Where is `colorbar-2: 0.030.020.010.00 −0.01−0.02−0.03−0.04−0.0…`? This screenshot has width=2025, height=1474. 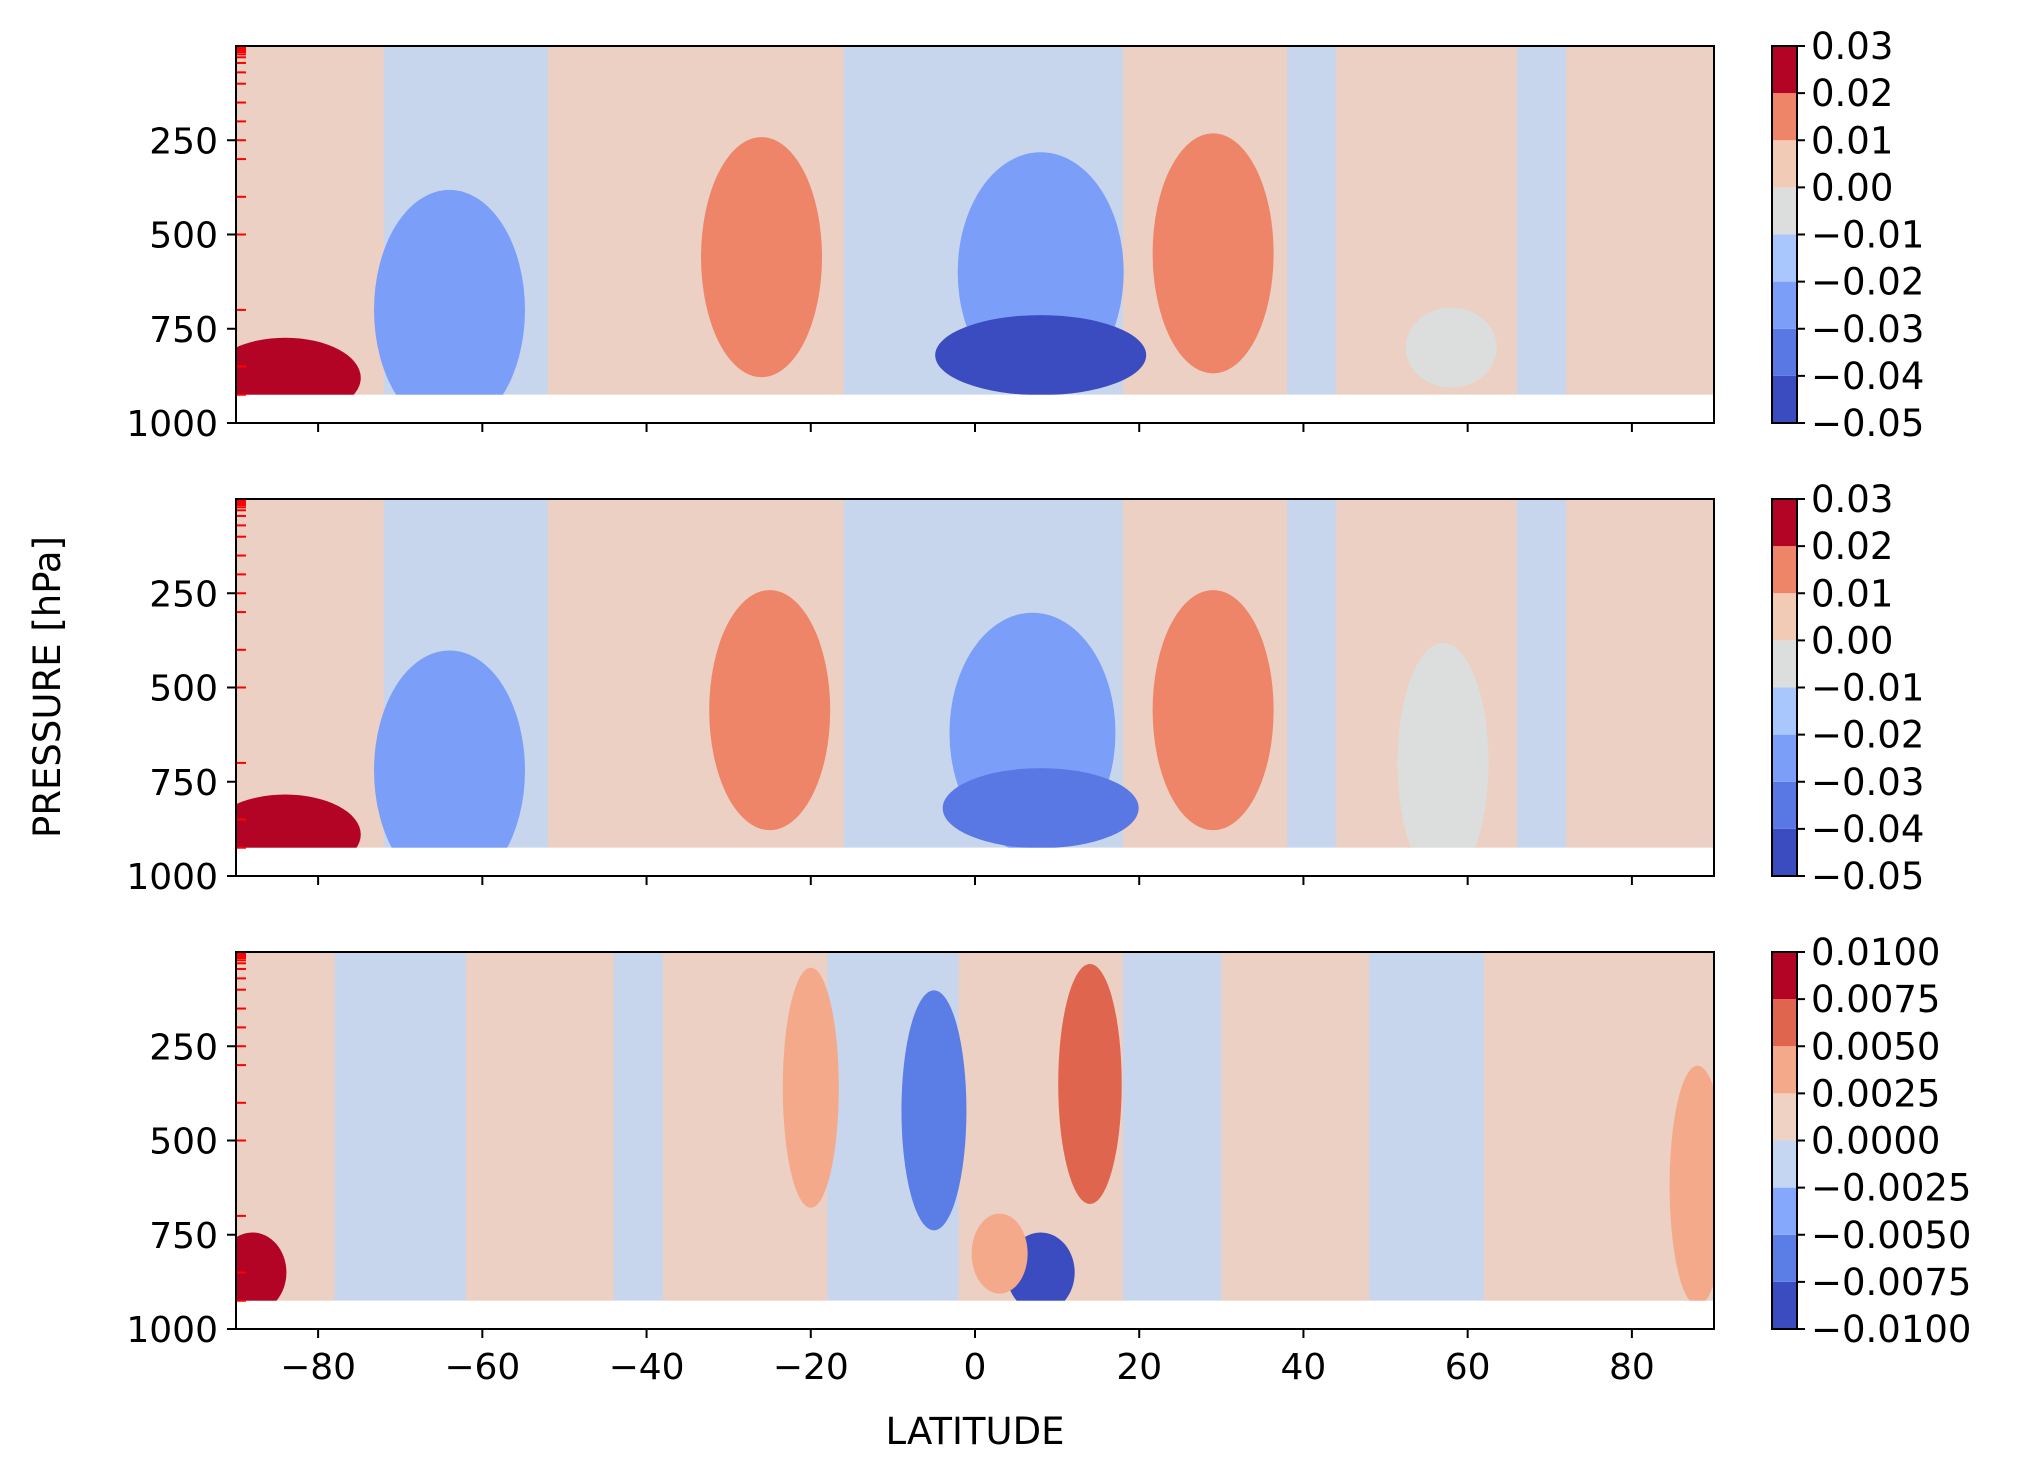
colorbar-2: 0.030.020.010.00 −0.01−0.02−0.03−0.04−0.0… is located at coordinates (1847, 688).